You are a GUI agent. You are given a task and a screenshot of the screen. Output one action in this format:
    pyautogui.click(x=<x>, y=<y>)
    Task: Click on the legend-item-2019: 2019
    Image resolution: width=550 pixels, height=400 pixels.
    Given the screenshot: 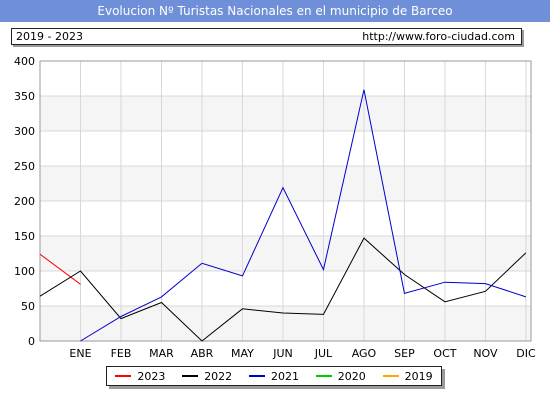 What is the action you would take?
    pyautogui.click(x=407, y=376)
    